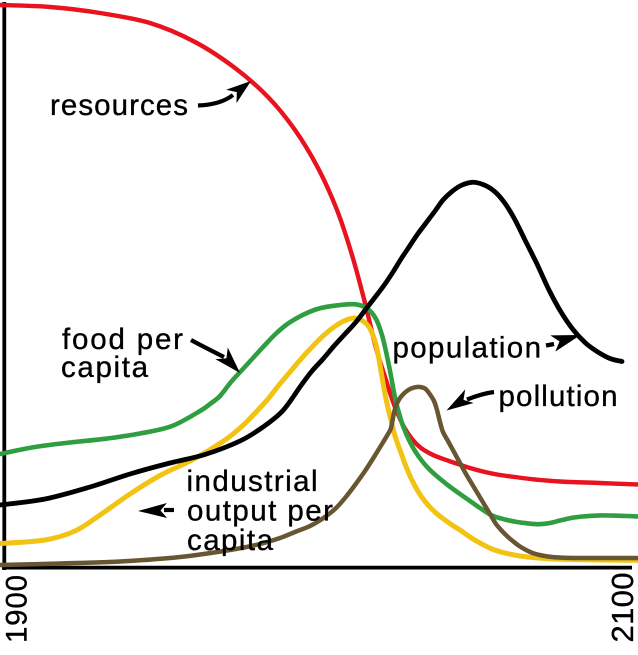 This screenshot has width=638, height=655. I want to click on svg-text: population, so click(467, 348).